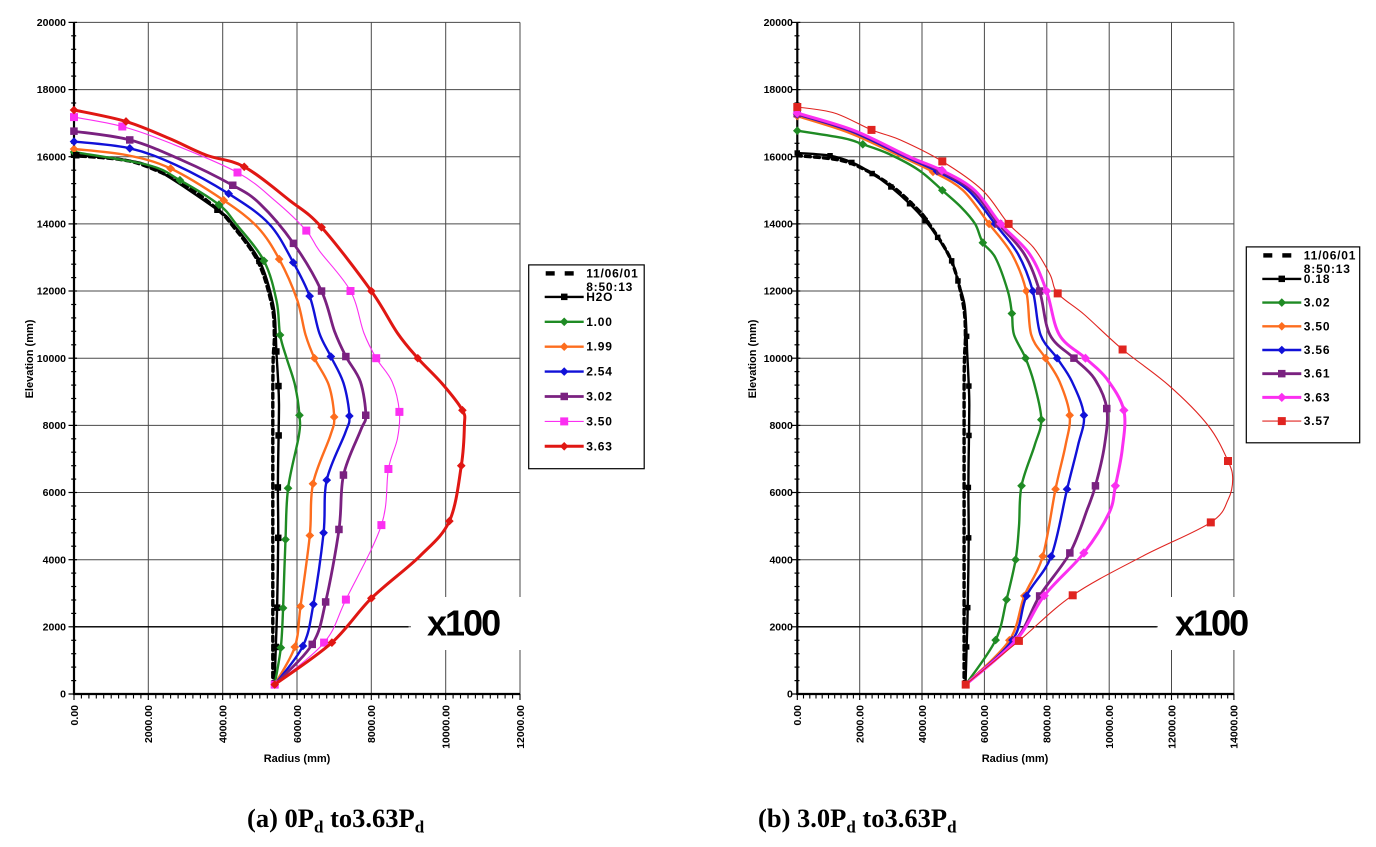 The image size is (1376, 847). Describe the element at coordinates (599, 347) in the screenshot. I see `svg-text: 1.99` at that location.